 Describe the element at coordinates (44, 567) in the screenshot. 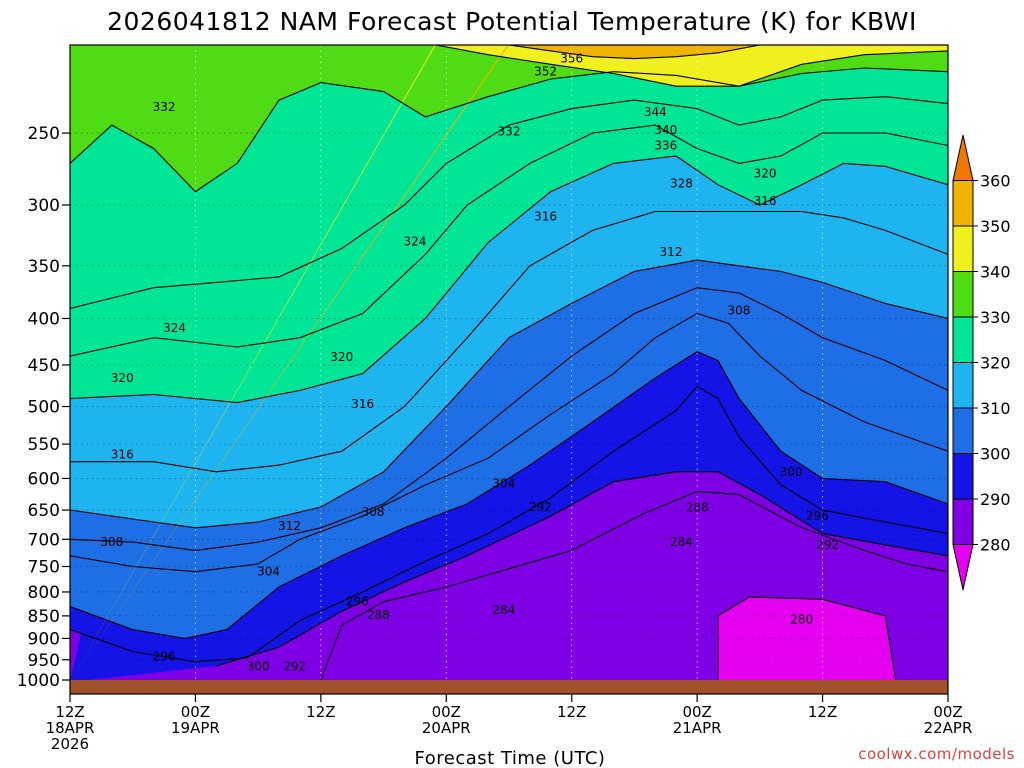

I see `y-tick-label: 750` at that location.